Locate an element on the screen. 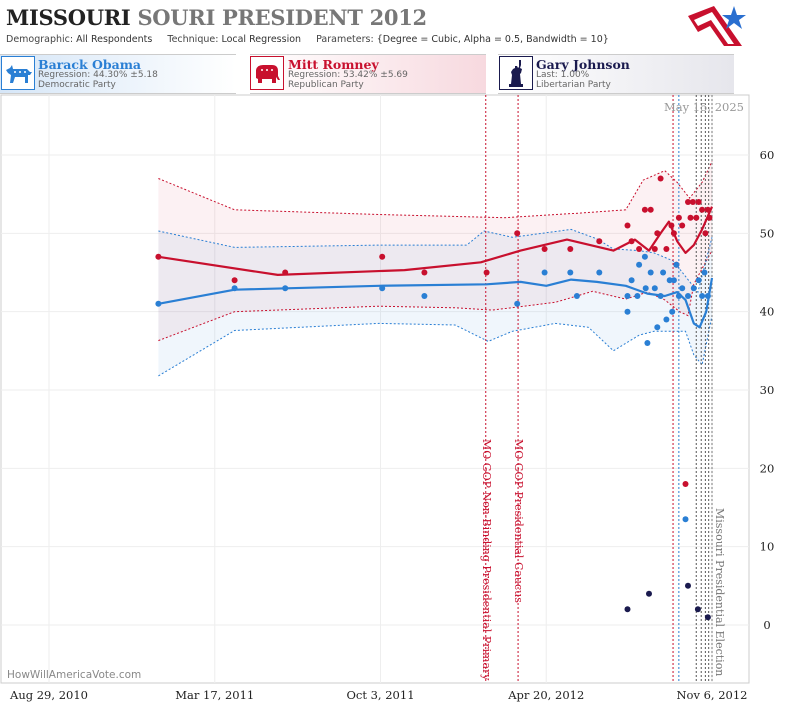 The height and width of the screenshot is (704, 789). event-label: MO GOP Non-Binding Presidential Primary is located at coordinates (486, 560).